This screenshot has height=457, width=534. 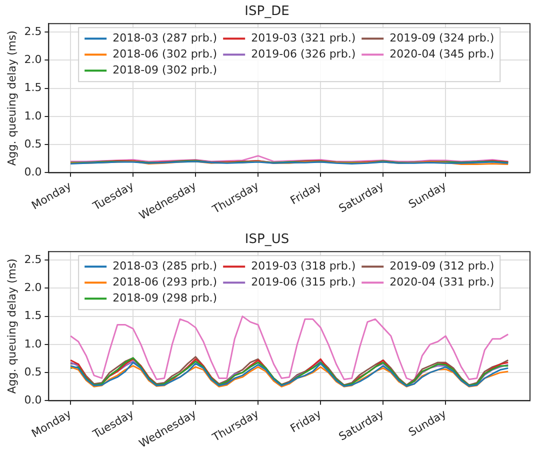 I want to click on legend-label: 2018-06 (293 prb.), so click(x=165, y=281).